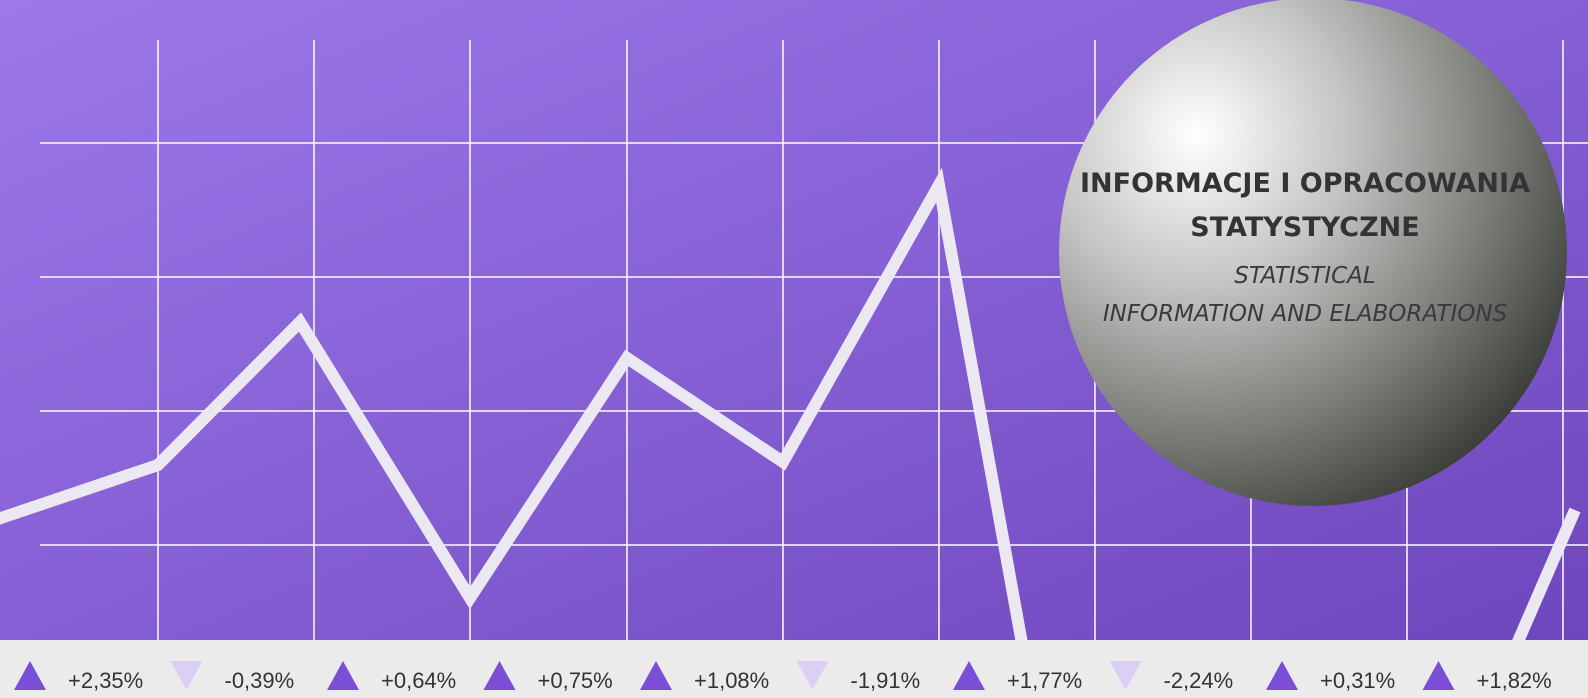 The width and height of the screenshot is (1588, 698). Describe the element at coordinates (575, 680) in the screenshot. I see `ticker-value: +0,75%` at that location.